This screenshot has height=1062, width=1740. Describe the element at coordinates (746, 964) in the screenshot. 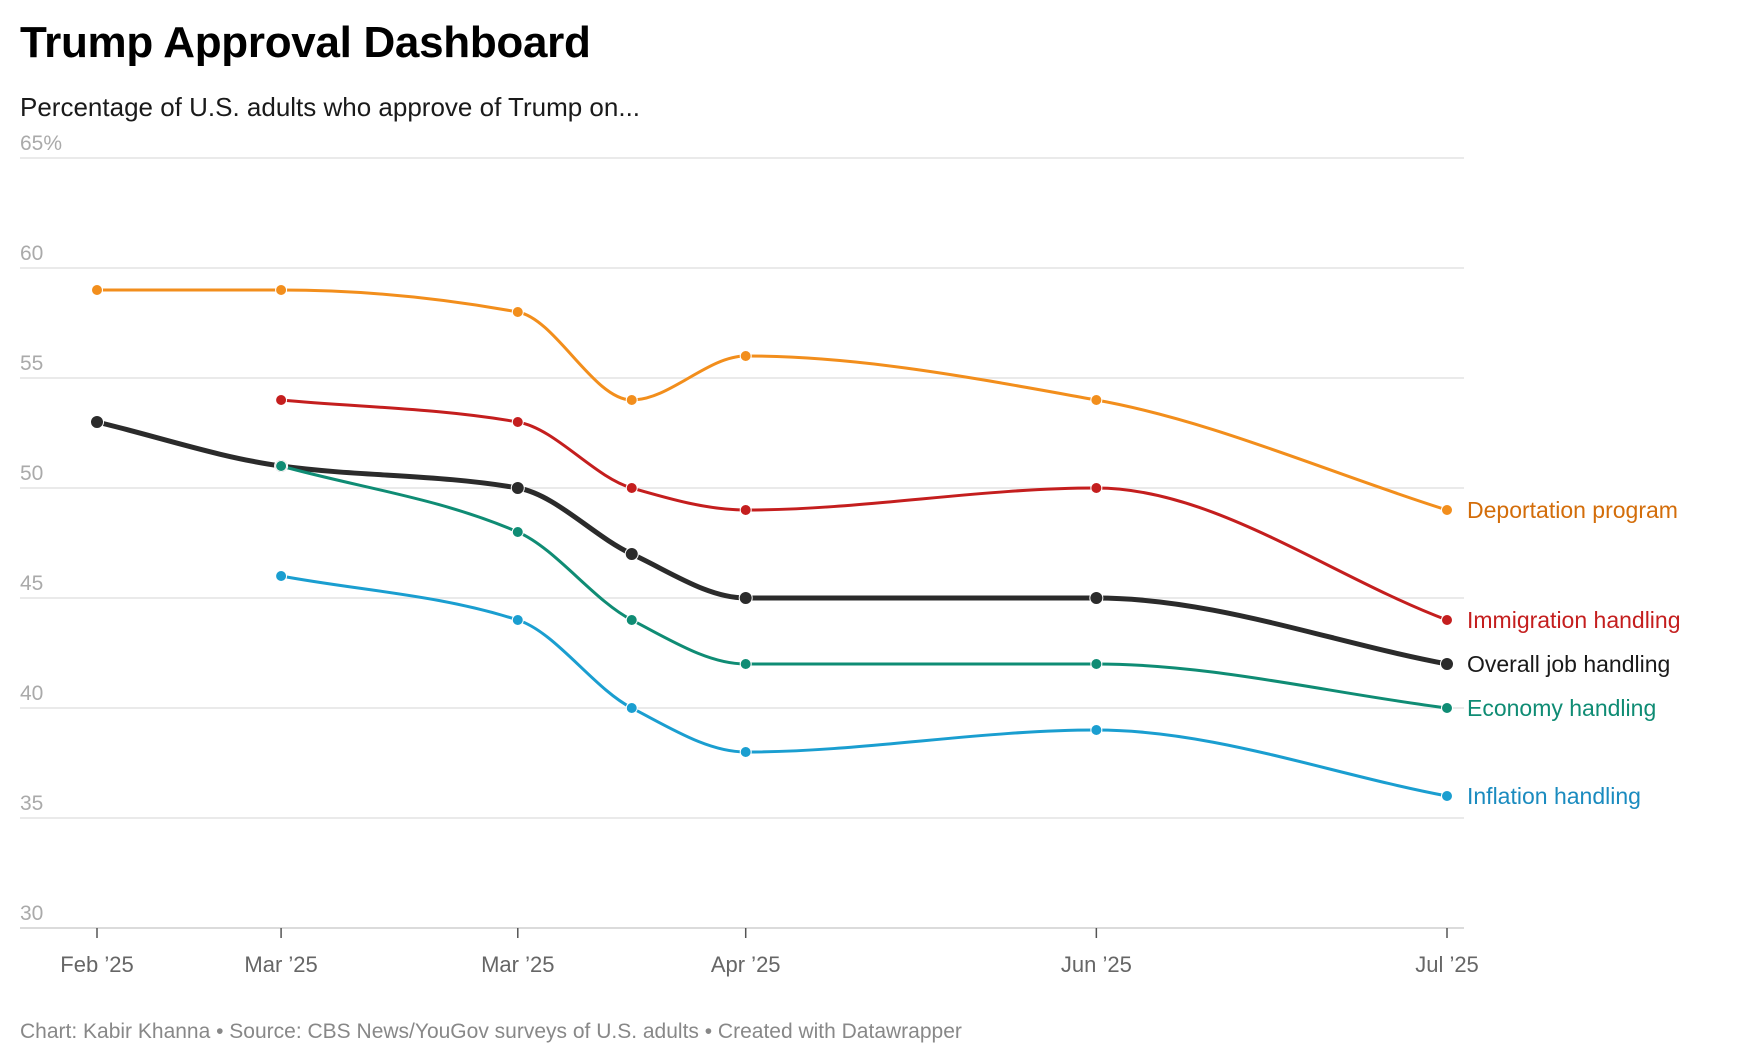

I see `x-tick-label: Apr ’25` at that location.